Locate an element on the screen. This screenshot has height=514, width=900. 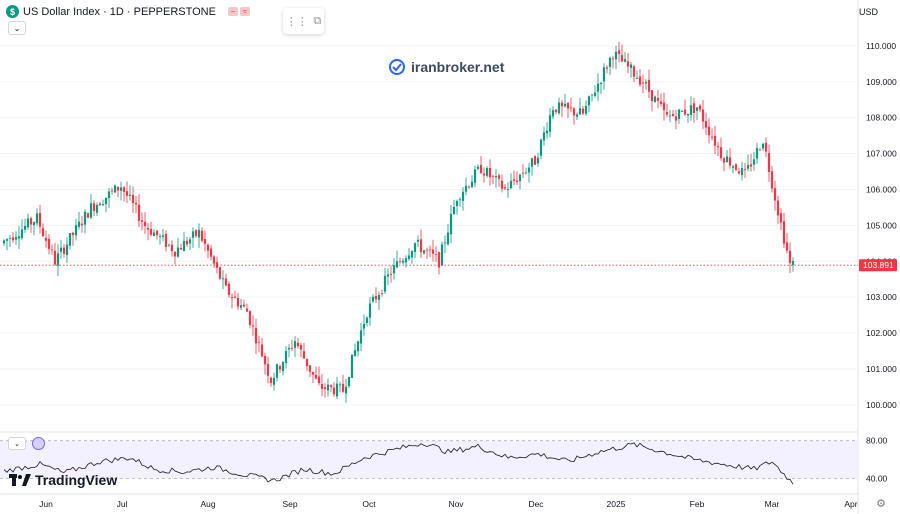
y-tick-label: 106.000 is located at coordinates (881, 189).